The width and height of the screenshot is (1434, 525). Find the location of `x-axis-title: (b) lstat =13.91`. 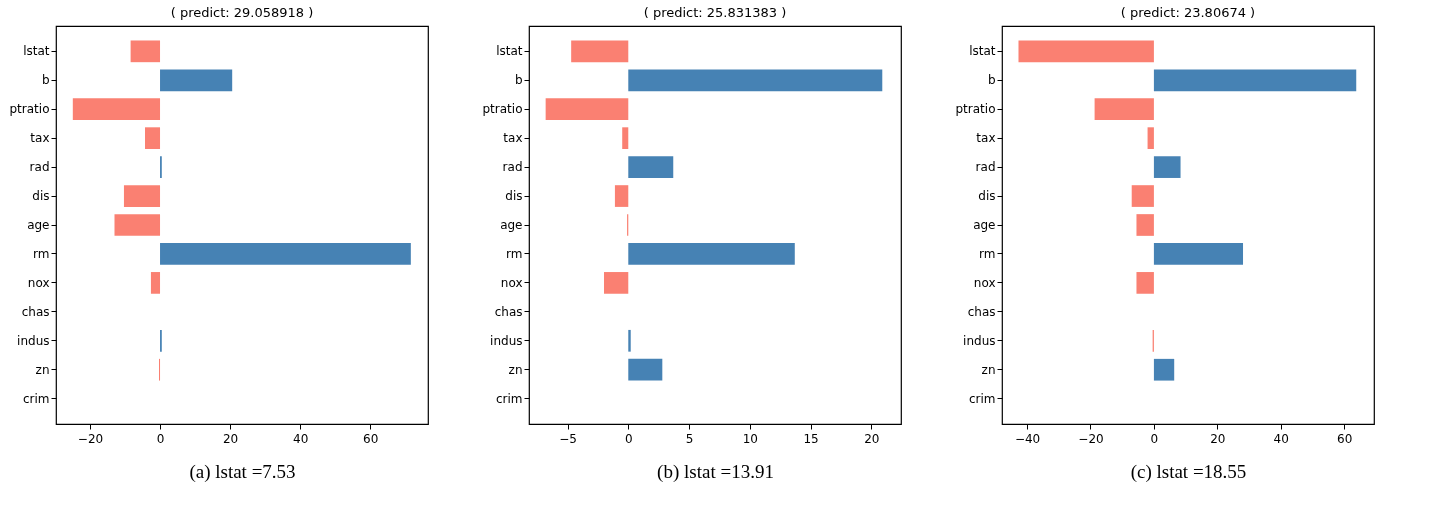

x-axis-title: (b) lstat =13.91 is located at coordinates (715, 471).